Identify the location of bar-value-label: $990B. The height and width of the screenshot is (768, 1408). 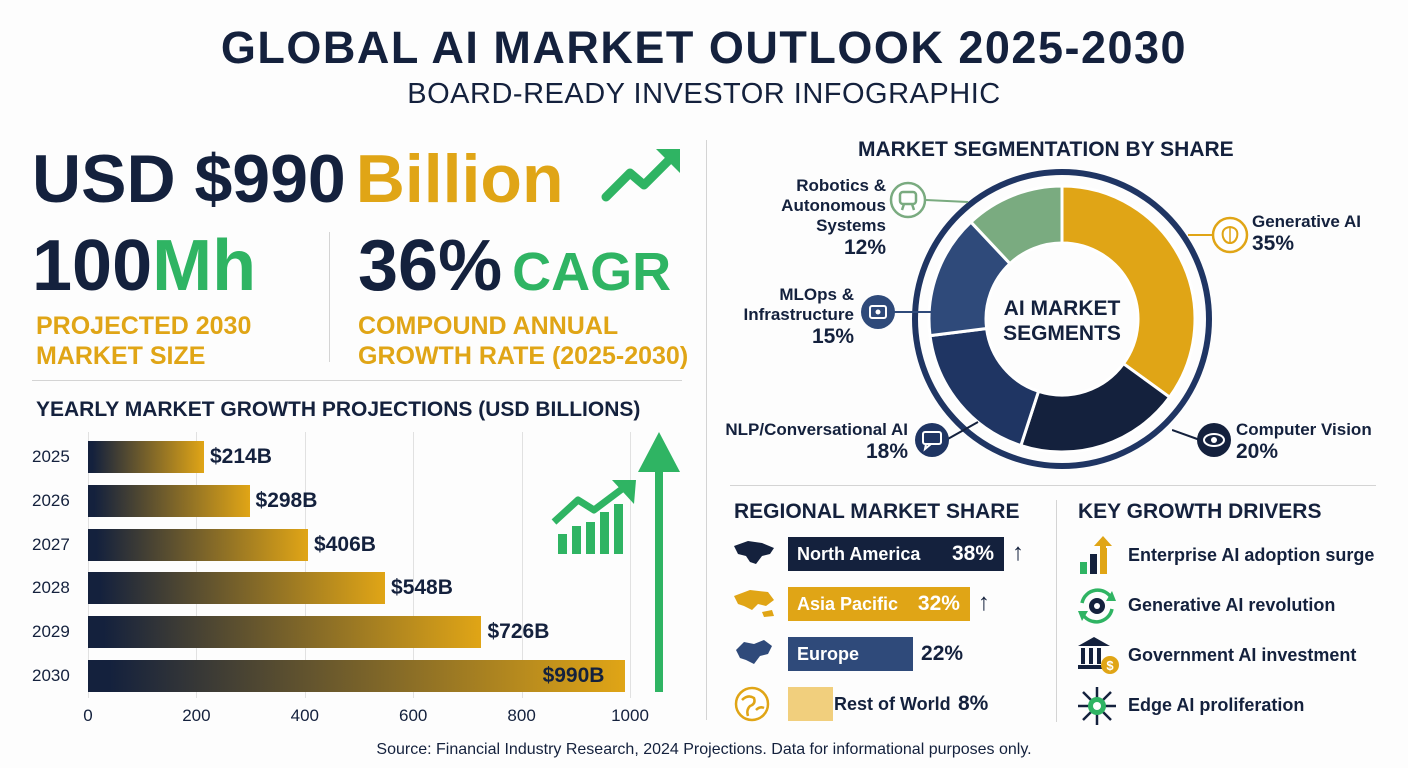
(573, 675).